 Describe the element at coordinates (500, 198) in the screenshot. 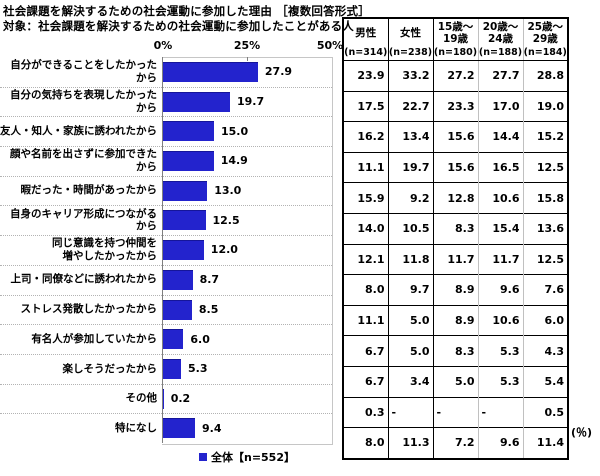

I see `table-cell: 10.6` at that location.